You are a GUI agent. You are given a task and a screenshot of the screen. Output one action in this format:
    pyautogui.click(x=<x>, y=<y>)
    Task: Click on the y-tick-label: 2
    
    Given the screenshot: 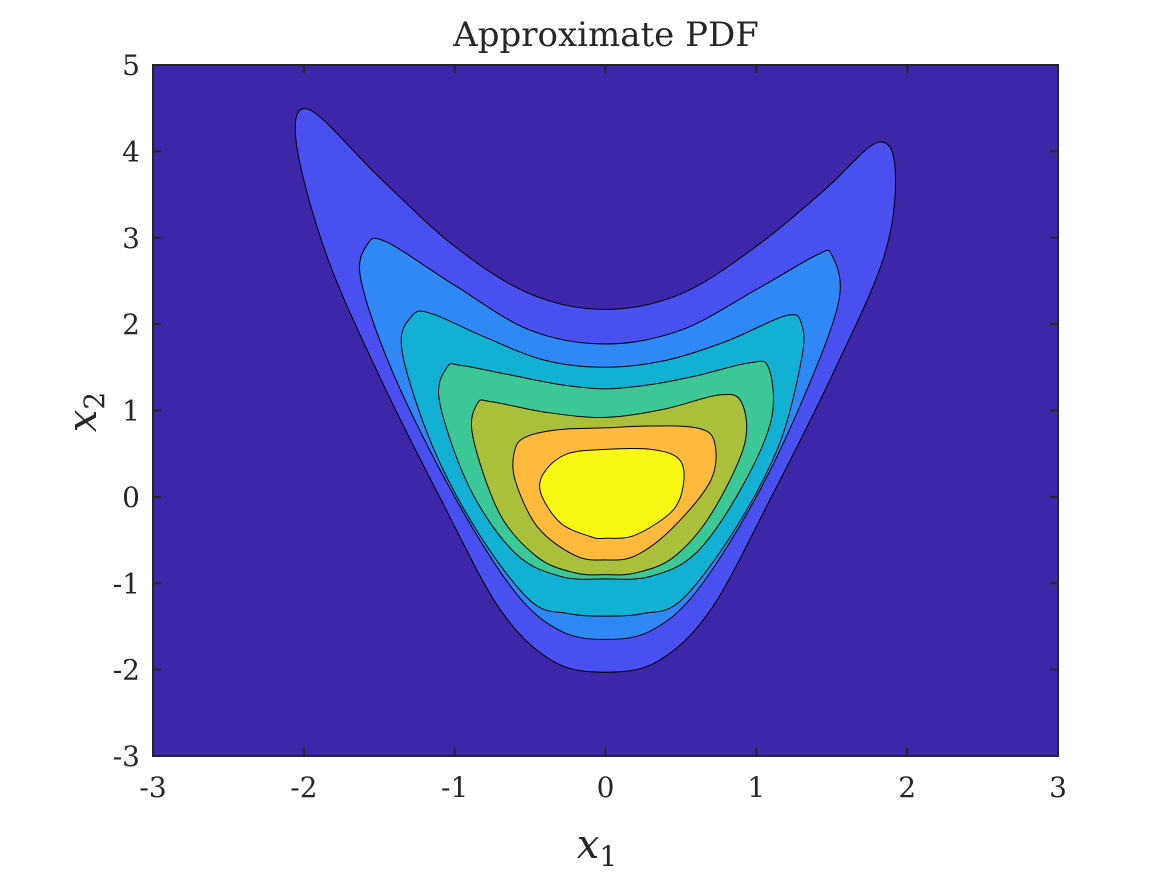 What is the action you would take?
    pyautogui.click(x=131, y=324)
    